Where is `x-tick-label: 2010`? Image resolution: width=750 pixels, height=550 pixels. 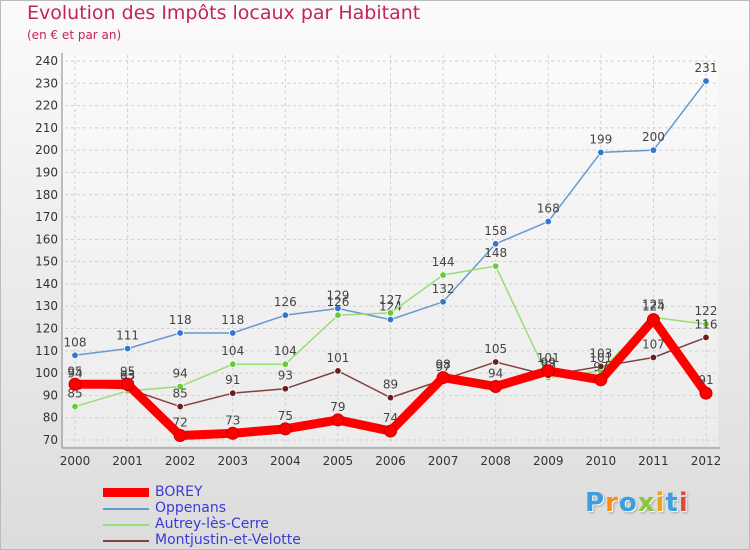 x-tick-label: 2010 is located at coordinates (601, 461).